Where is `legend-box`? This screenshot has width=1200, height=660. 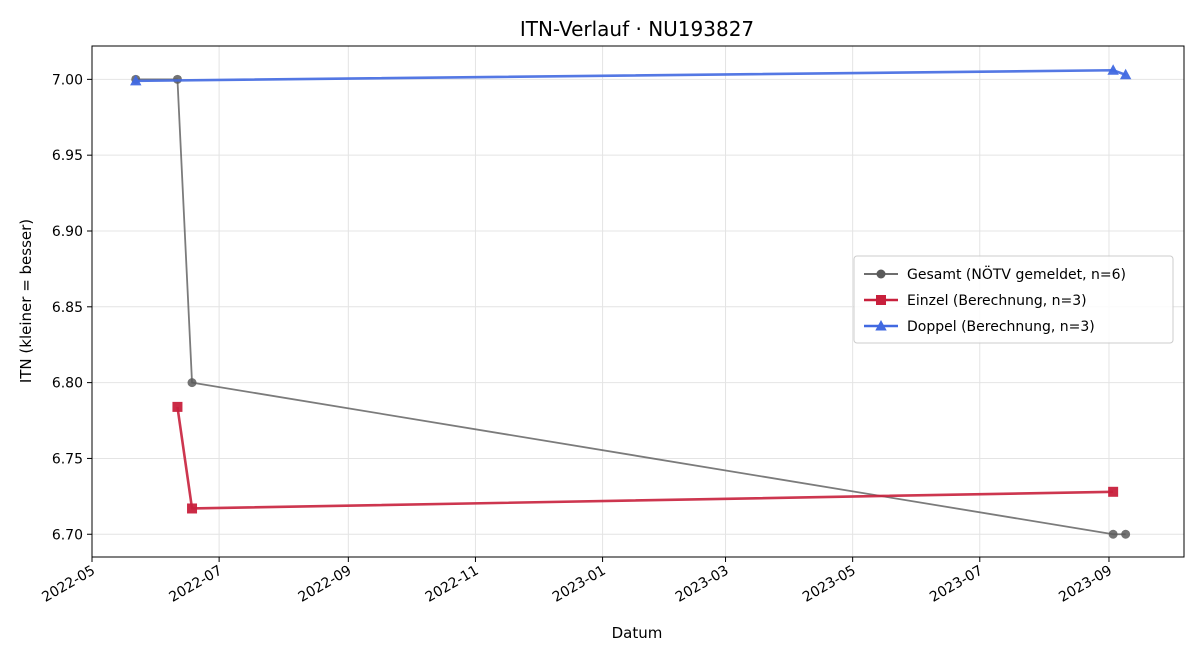 legend-box is located at coordinates (1013, 299).